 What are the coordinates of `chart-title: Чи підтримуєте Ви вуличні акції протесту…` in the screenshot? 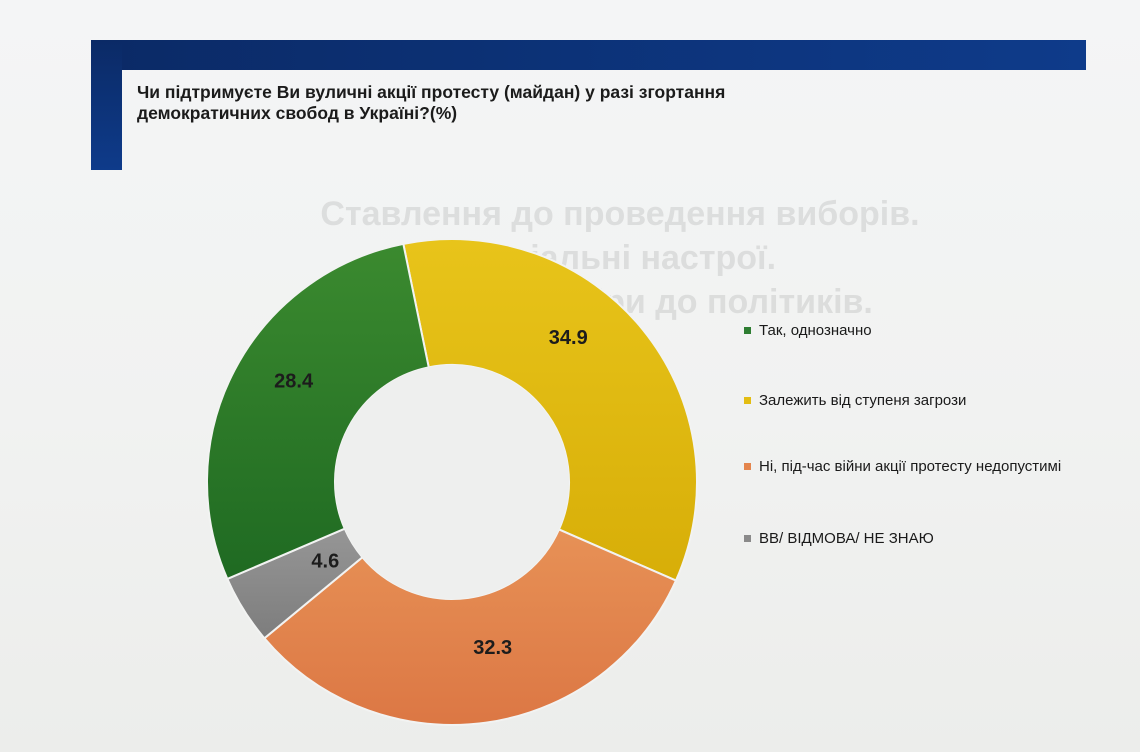 It's located at (431, 102).